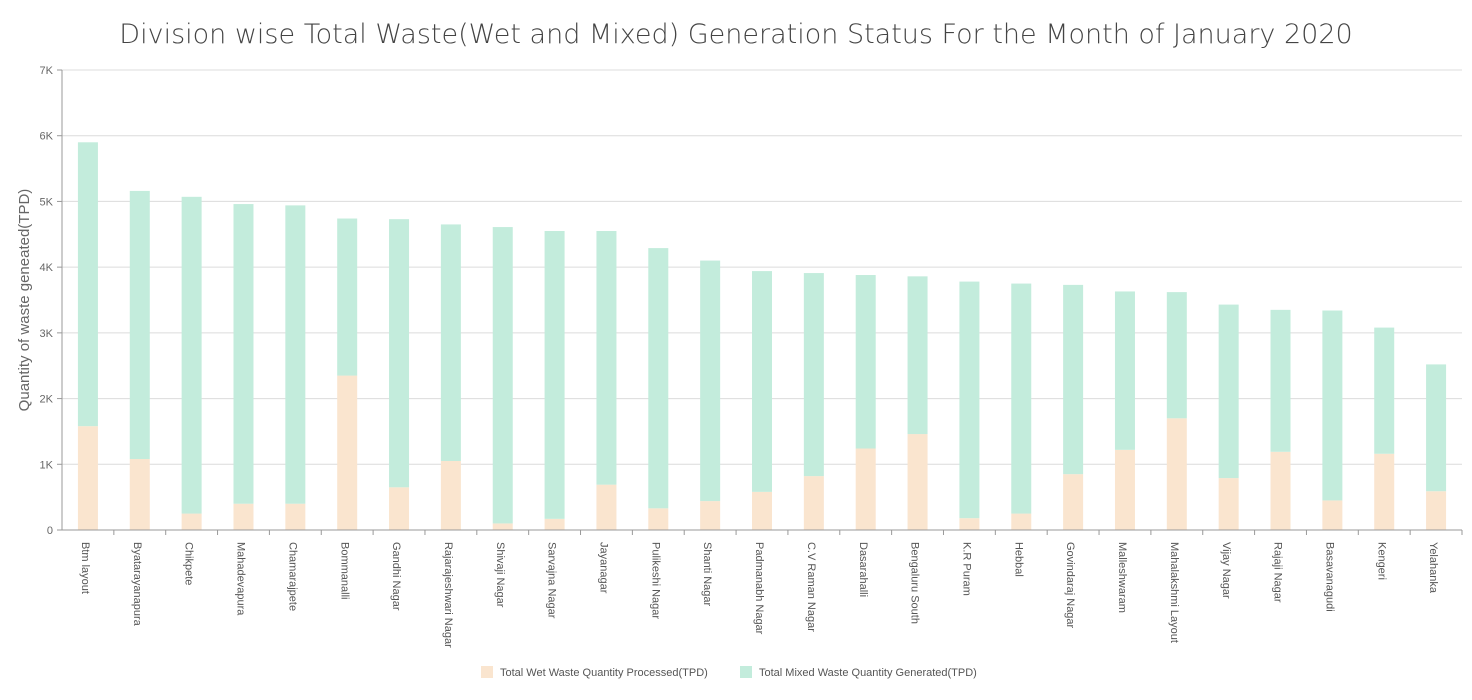 The height and width of the screenshot is (700, 1472). What do you see at coordinates (552, 580) in the screenshot?
I see `x-tick-label: Sarvajna Nagar` at bounding box center [552, 580].